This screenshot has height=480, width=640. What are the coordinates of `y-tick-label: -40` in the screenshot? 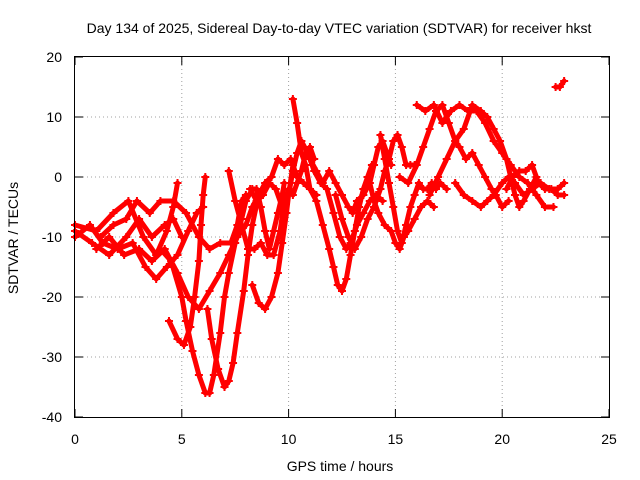 It's located at (52, 417).